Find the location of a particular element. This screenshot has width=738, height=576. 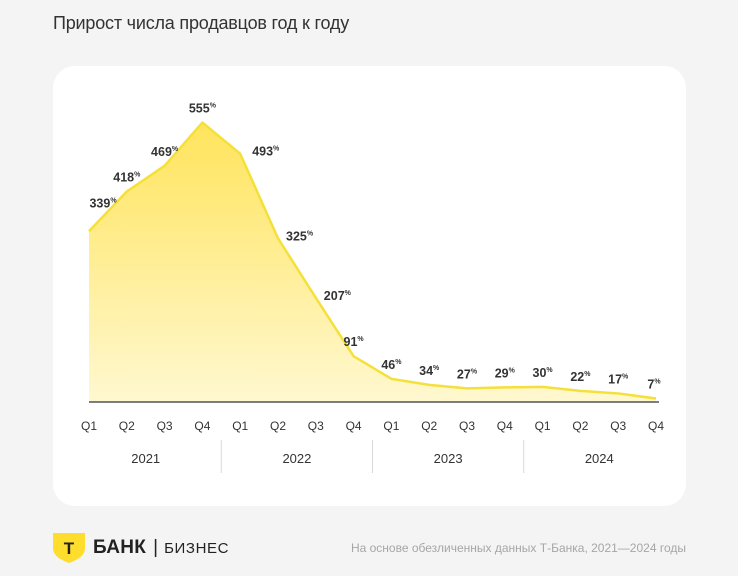

data-label: 22% is located at coordinates (580, 377).